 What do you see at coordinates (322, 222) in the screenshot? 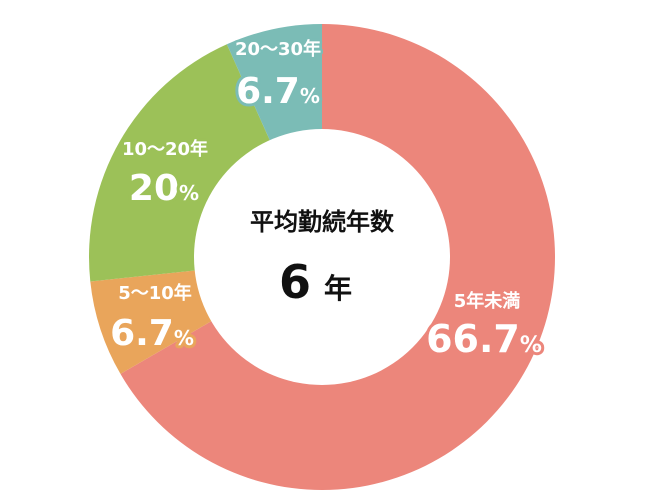
I see `center-title: 平均勤続年数` at bounding box center [322, 222].